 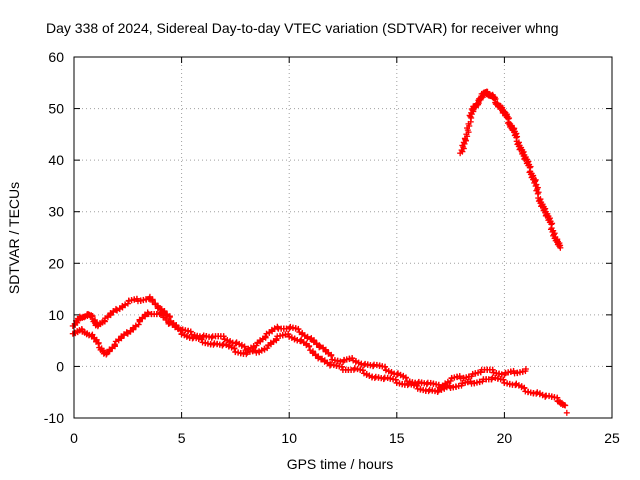 I want to click on y-tick-label: 50, so click(x=56, y=109).